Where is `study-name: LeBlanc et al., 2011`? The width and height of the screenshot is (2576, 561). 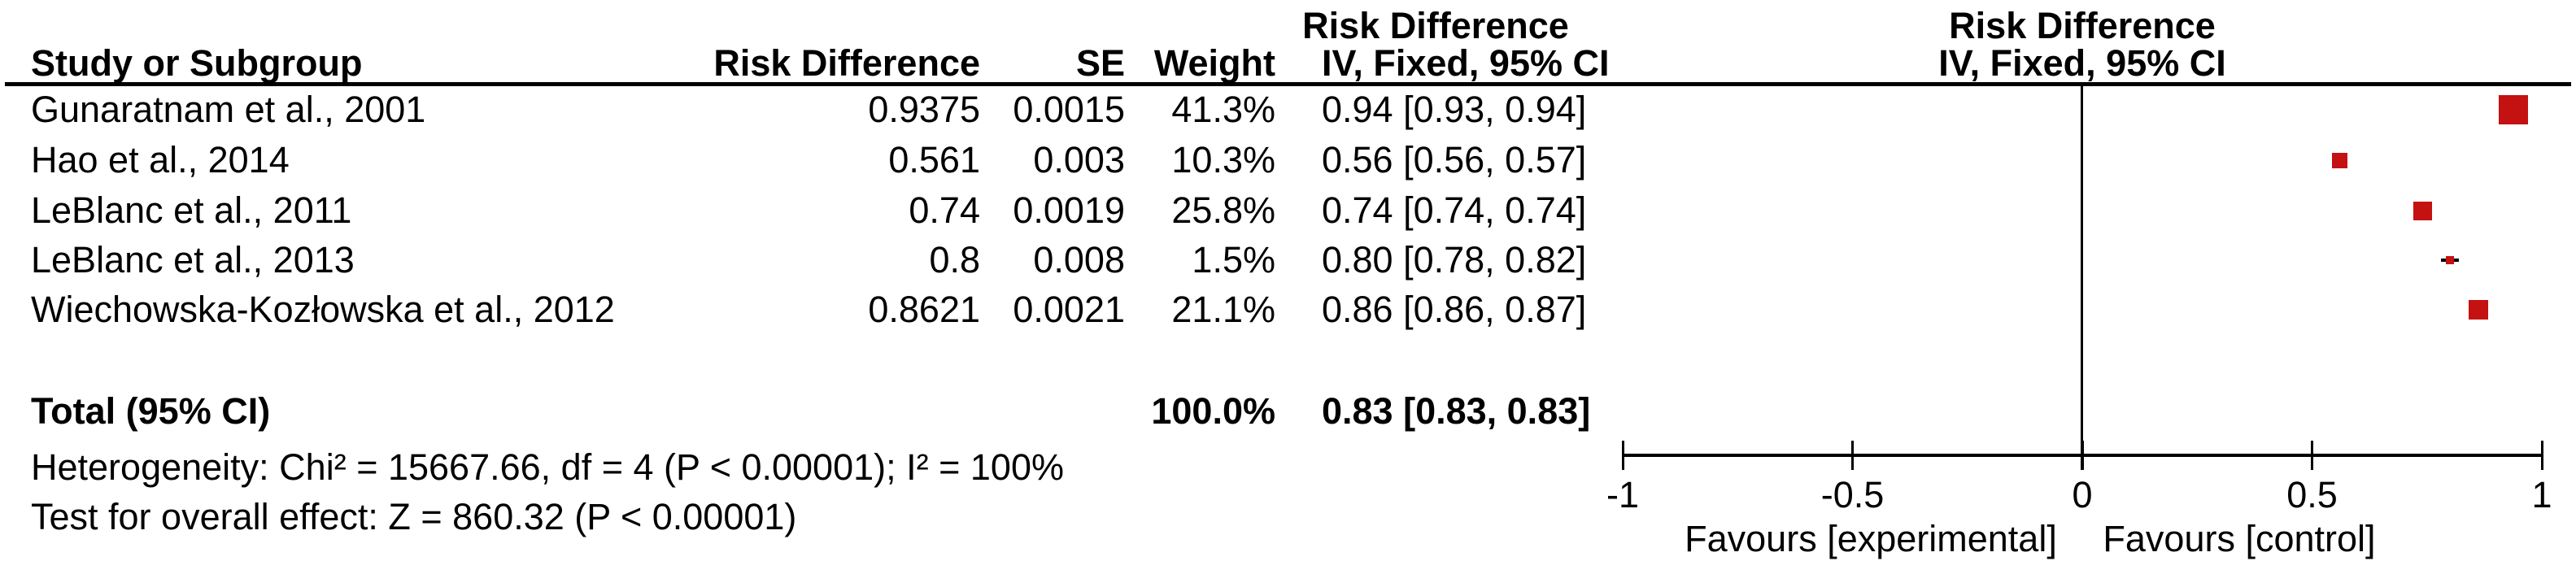 study-name: LeBlanc et al., 2011 is located at coordinates (191, 210).